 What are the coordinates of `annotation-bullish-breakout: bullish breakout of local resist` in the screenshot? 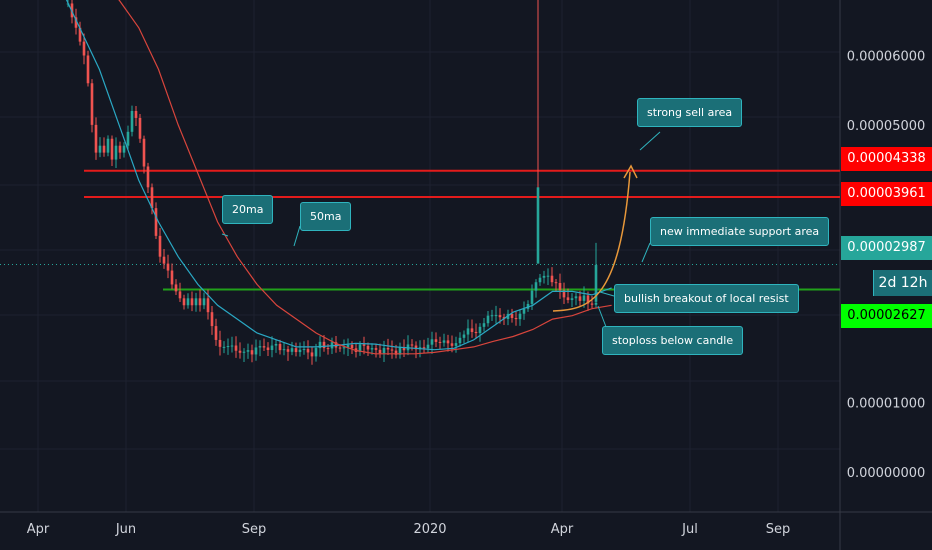 It's located at (706, 298).